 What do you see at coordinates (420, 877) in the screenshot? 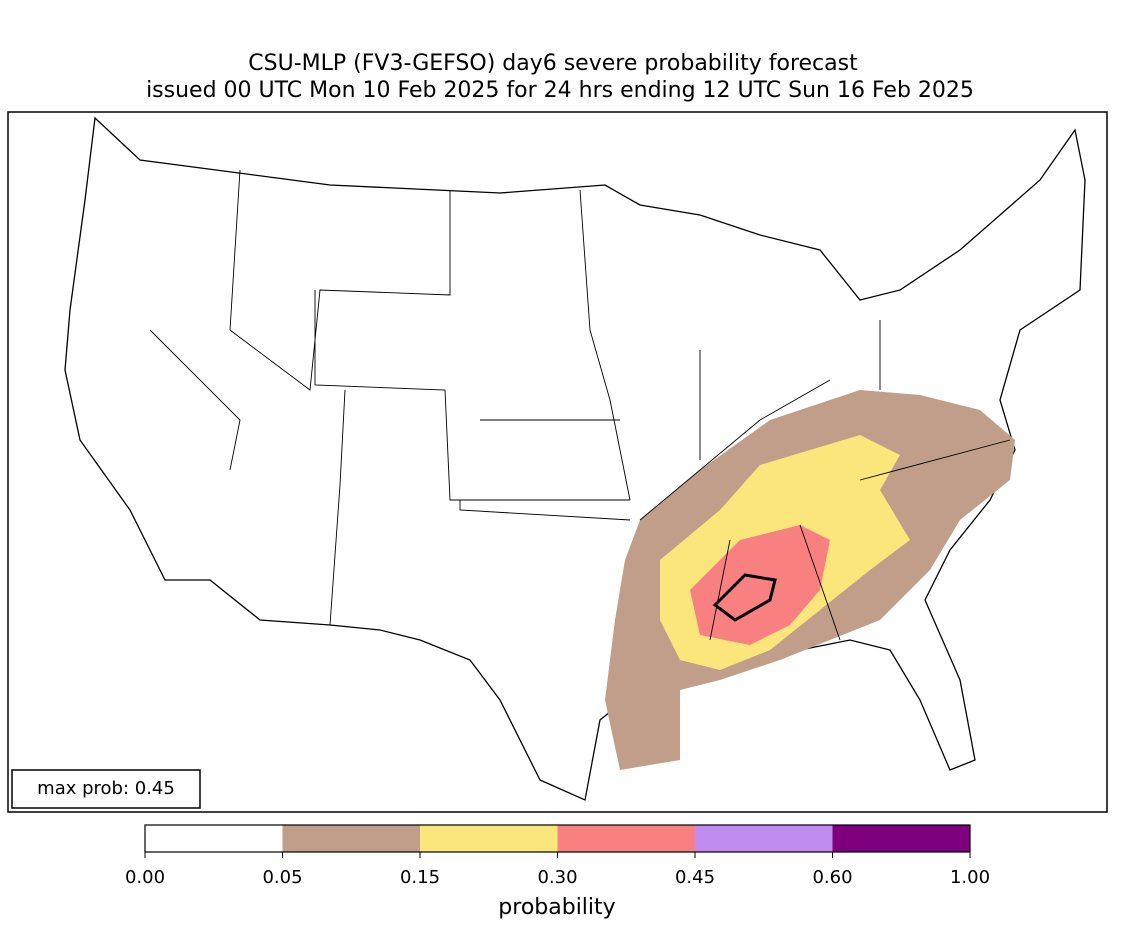
I see `colorbar-tick-label: 0.15` at bounding box center [420, 877].